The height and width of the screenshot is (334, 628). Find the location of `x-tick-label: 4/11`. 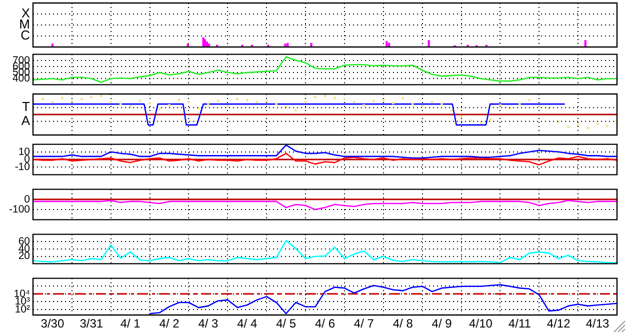

x-tick-label: 4/11 is located at coordinates (520, 323).